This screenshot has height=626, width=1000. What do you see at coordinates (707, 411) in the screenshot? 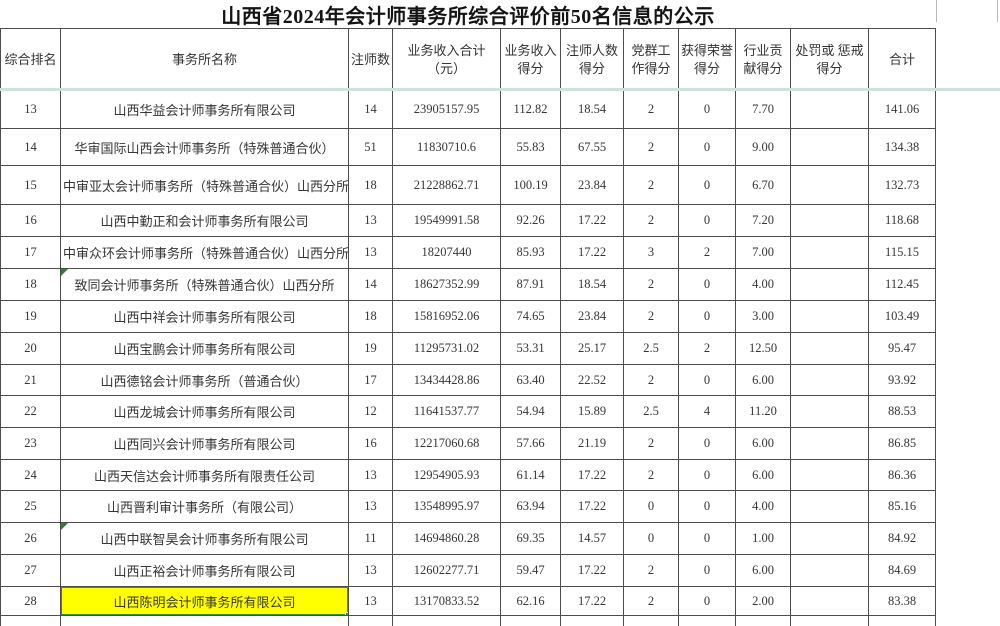
I see `cell-honor_score: 4` at bounding box center [707, 411].